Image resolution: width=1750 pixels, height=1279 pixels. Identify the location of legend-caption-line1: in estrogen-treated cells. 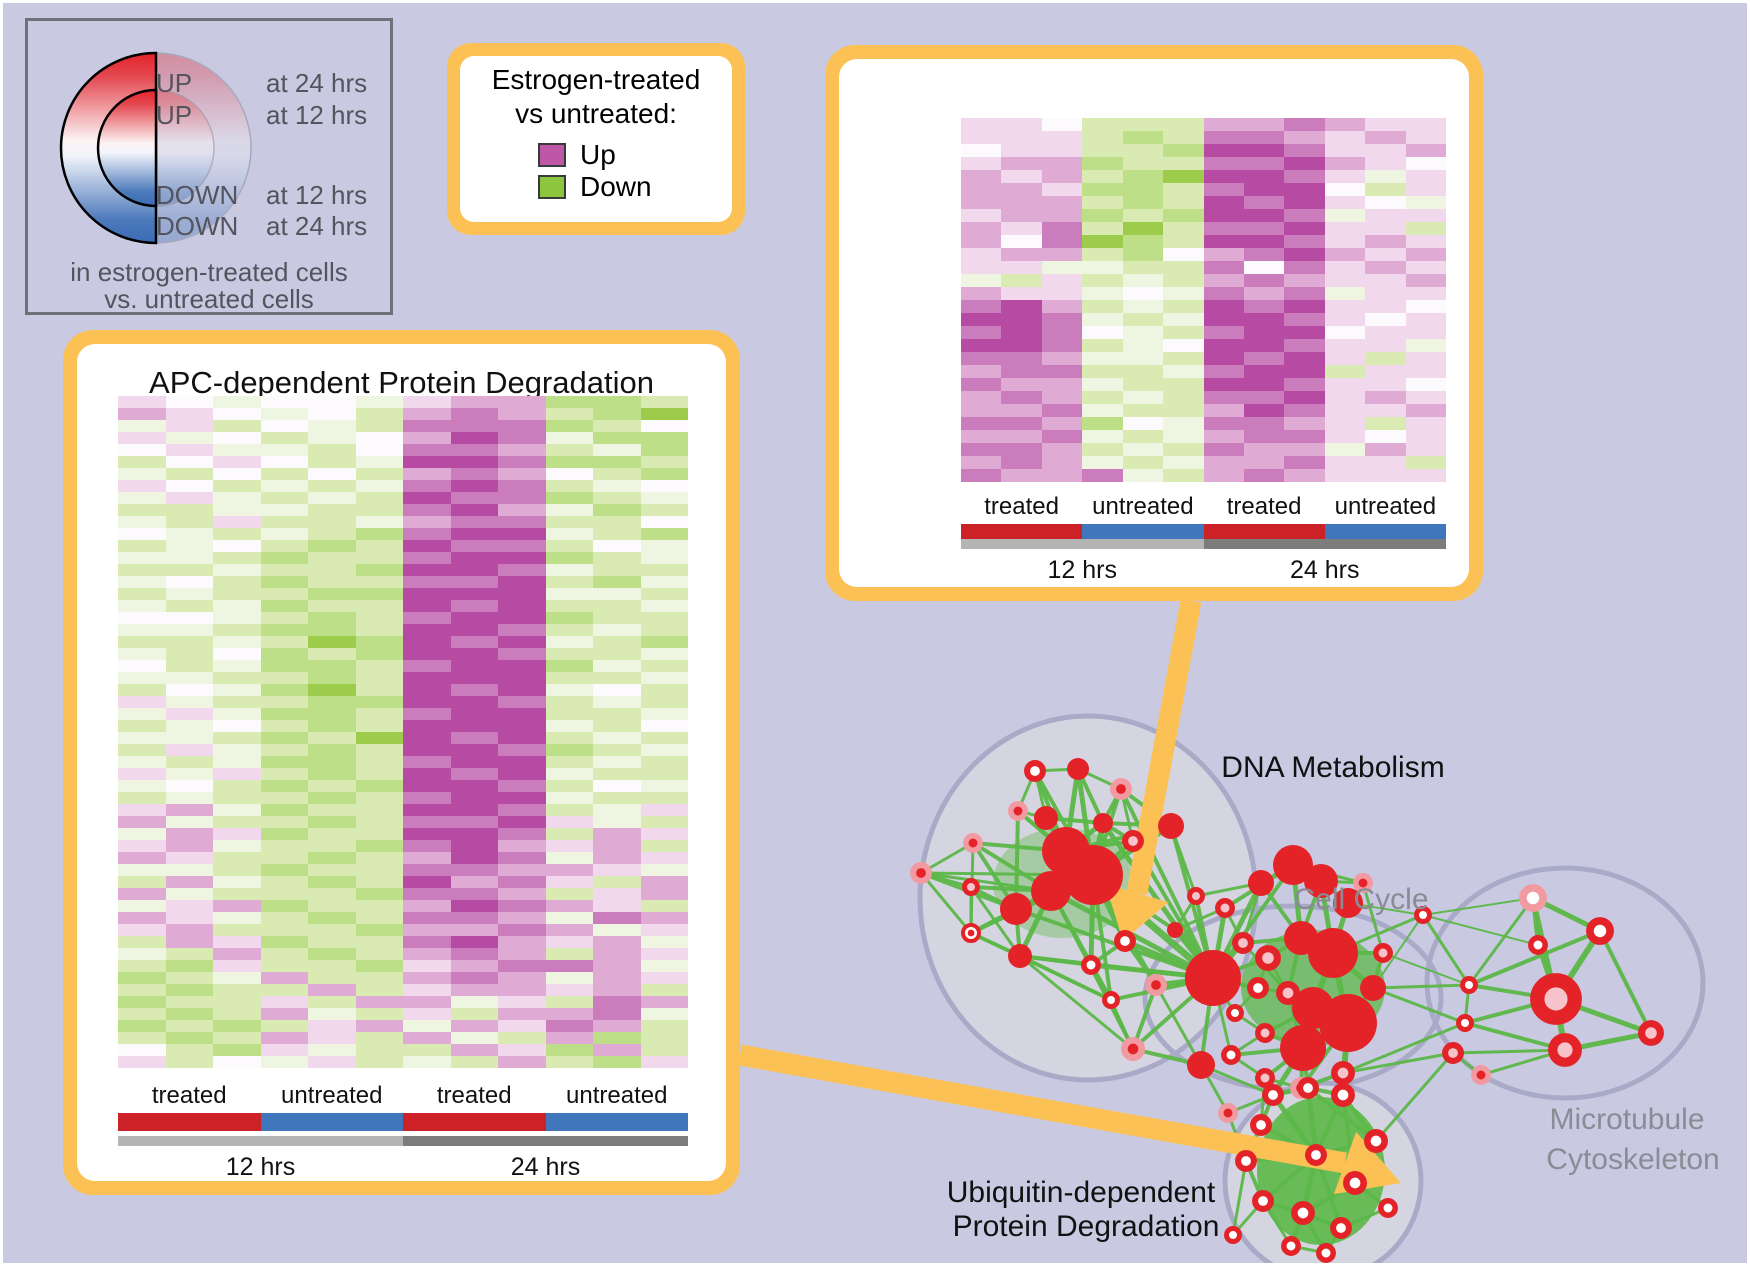
(209, 272).